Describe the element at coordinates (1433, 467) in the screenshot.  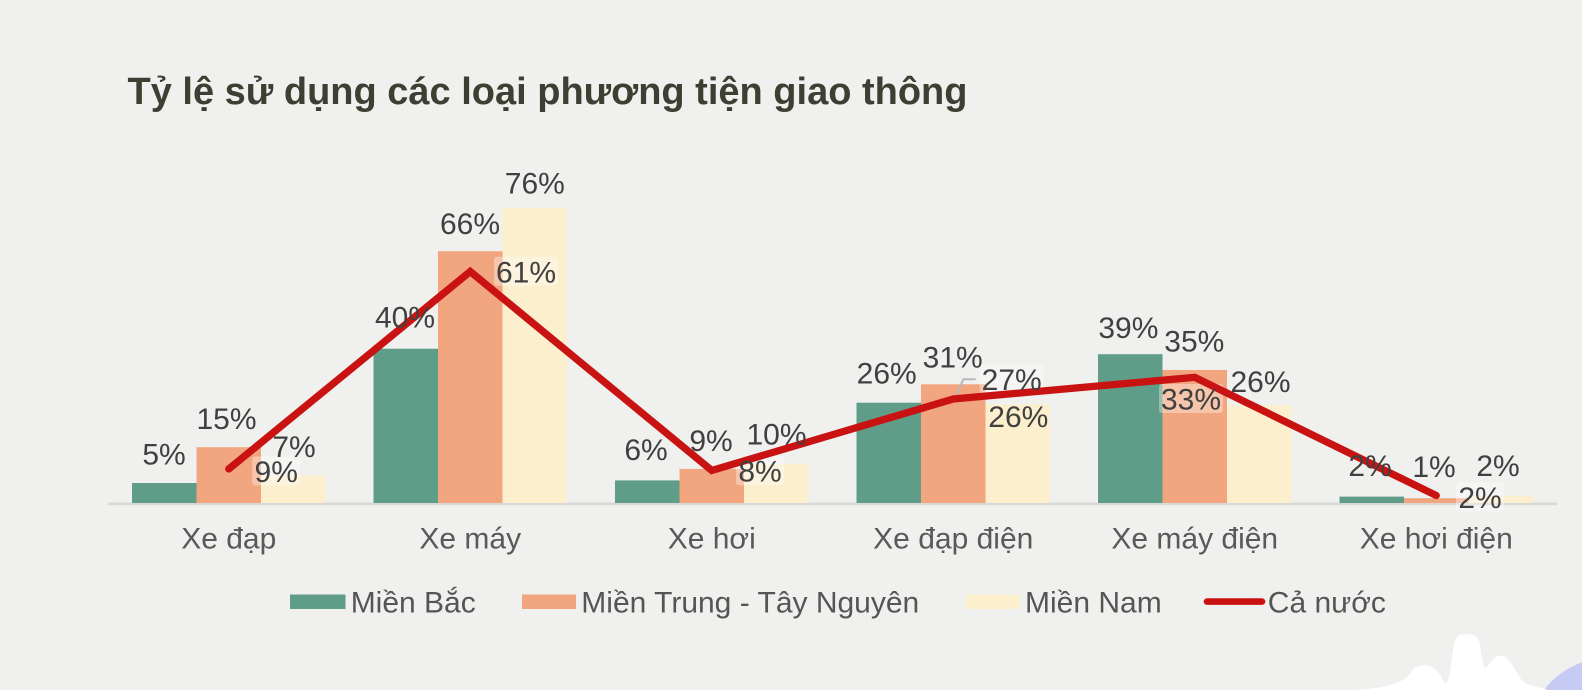
I see `svg-text: 1%` at that location.